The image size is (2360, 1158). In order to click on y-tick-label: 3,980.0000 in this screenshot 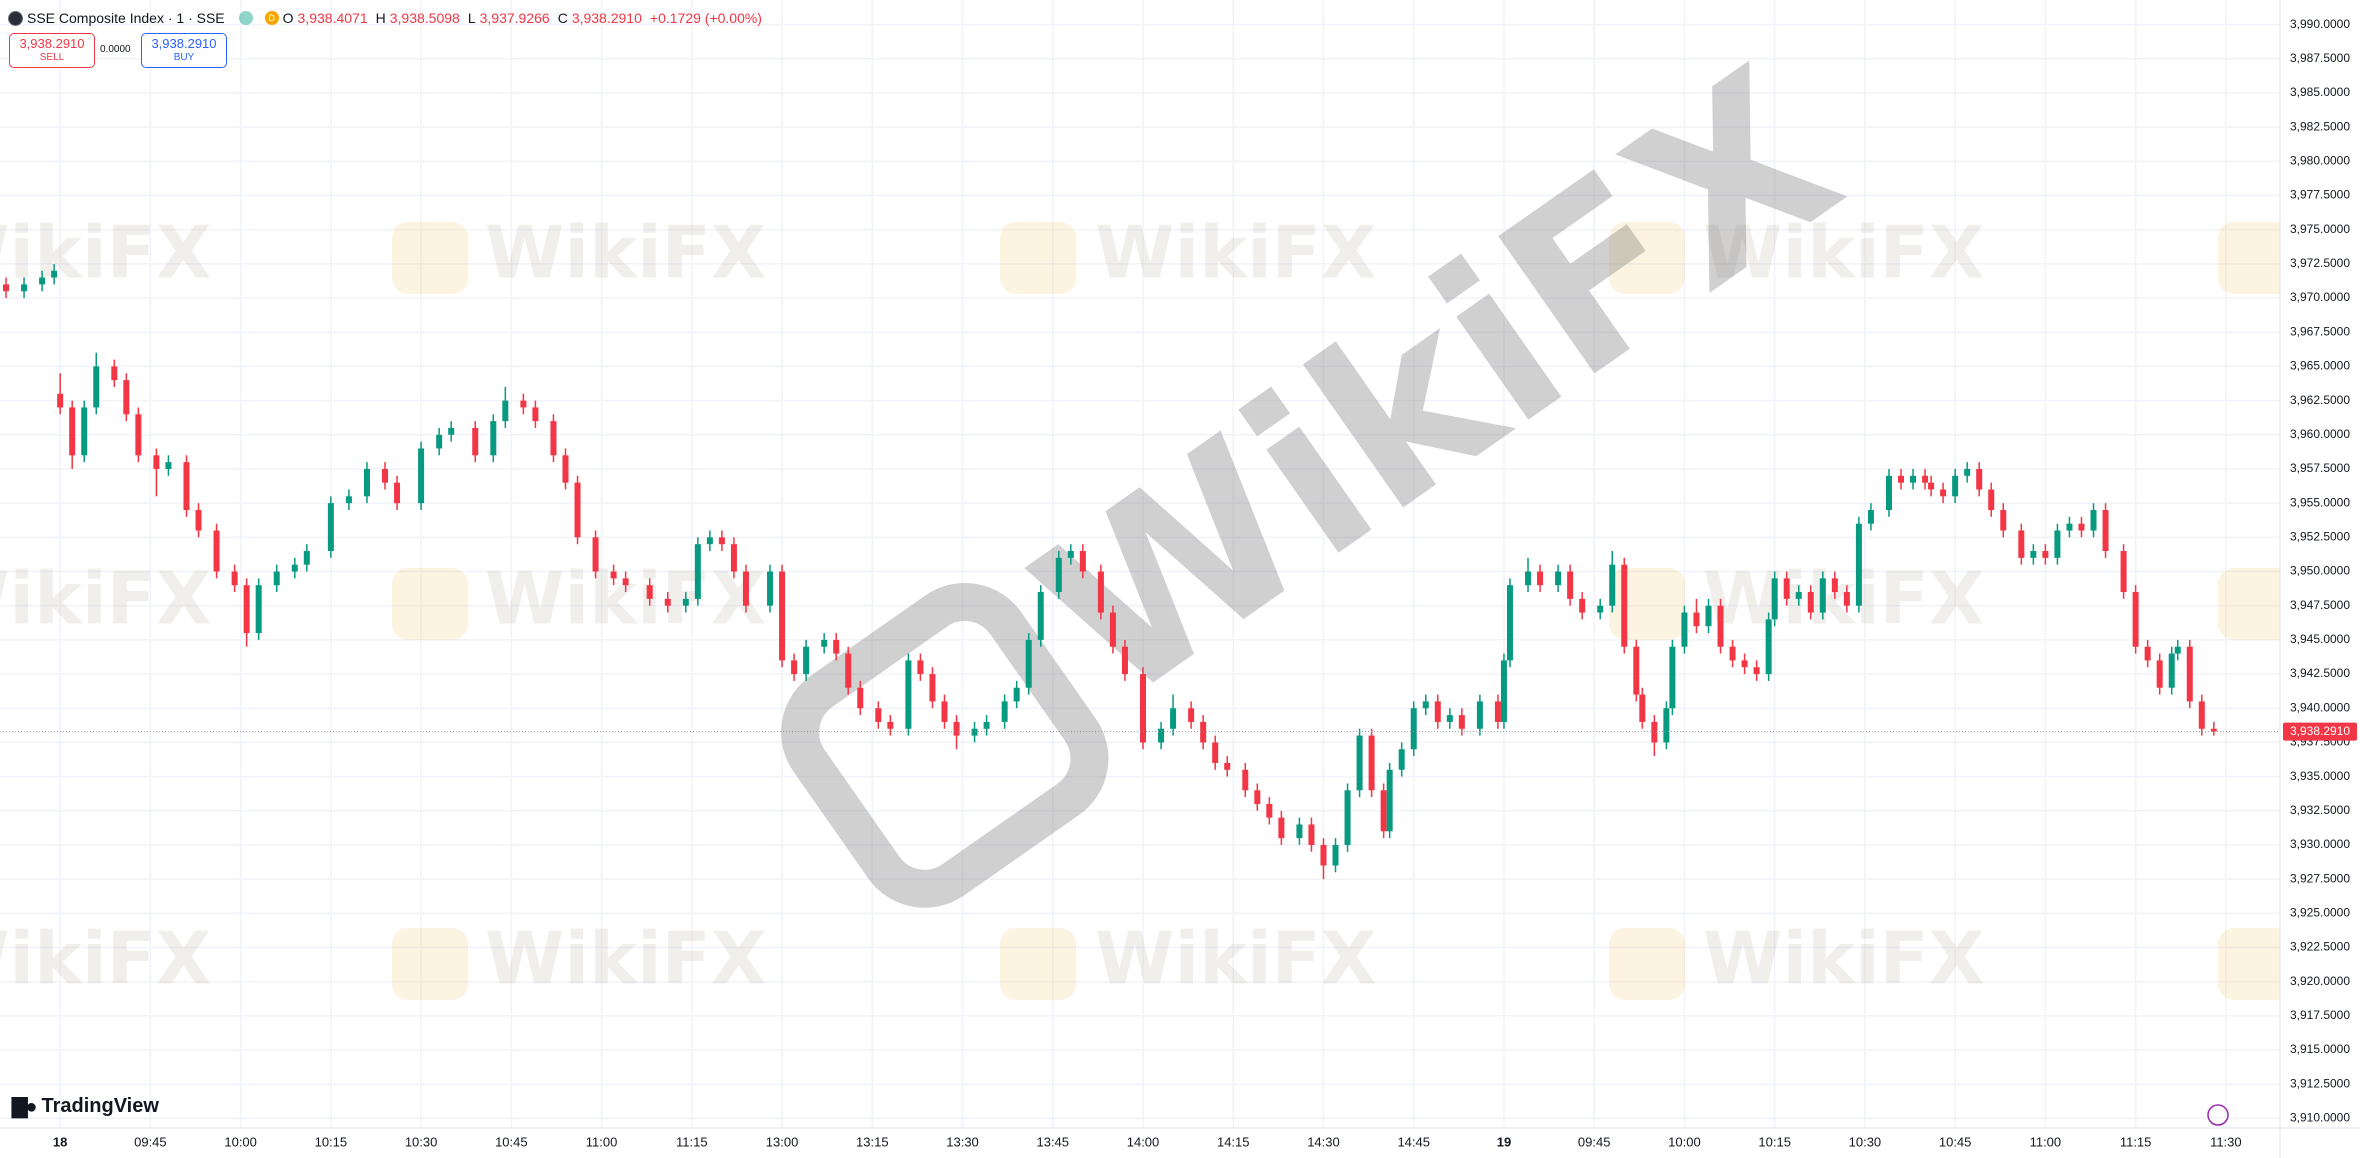, I will do `click(2320, 161)`.